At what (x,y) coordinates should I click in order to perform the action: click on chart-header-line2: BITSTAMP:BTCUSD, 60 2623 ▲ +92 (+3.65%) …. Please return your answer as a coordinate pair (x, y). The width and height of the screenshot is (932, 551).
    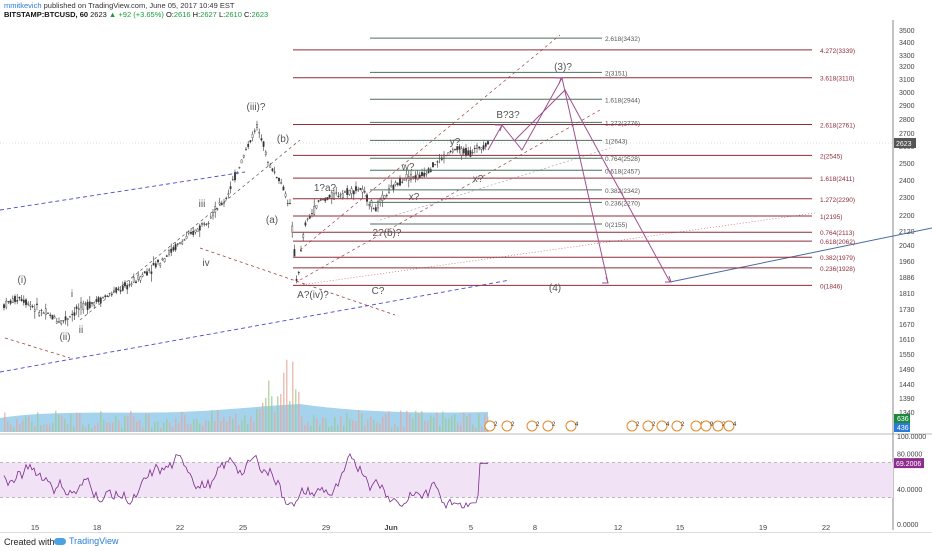
    Looking at the image, I should click on (136, 15).